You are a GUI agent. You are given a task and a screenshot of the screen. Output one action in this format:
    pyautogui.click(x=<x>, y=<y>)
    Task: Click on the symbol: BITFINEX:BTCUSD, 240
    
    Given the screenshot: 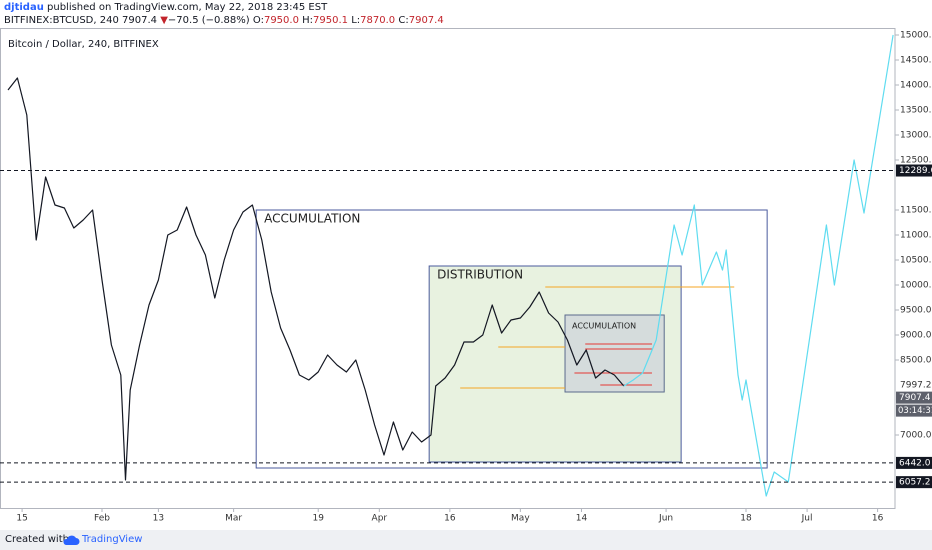 What is the action you would take?
    pyautogui.click(x=61, y=20)
    